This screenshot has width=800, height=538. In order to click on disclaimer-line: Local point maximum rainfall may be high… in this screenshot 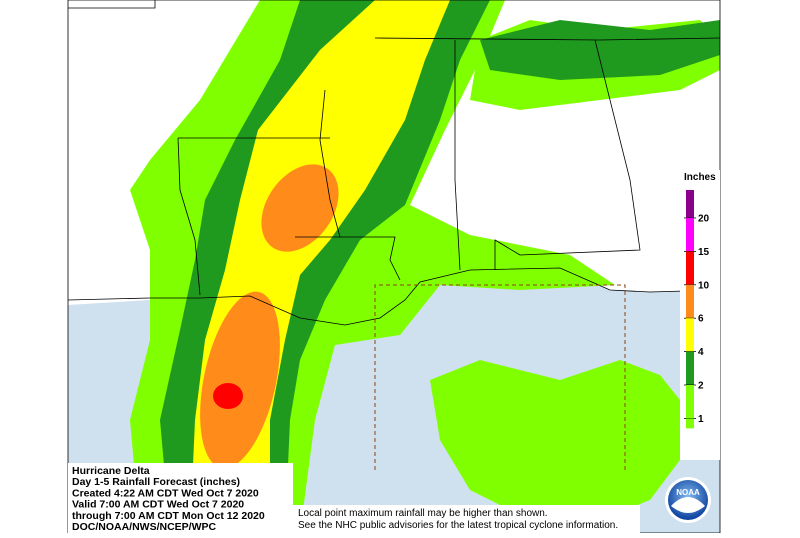, I will do `click(423, 513)`.